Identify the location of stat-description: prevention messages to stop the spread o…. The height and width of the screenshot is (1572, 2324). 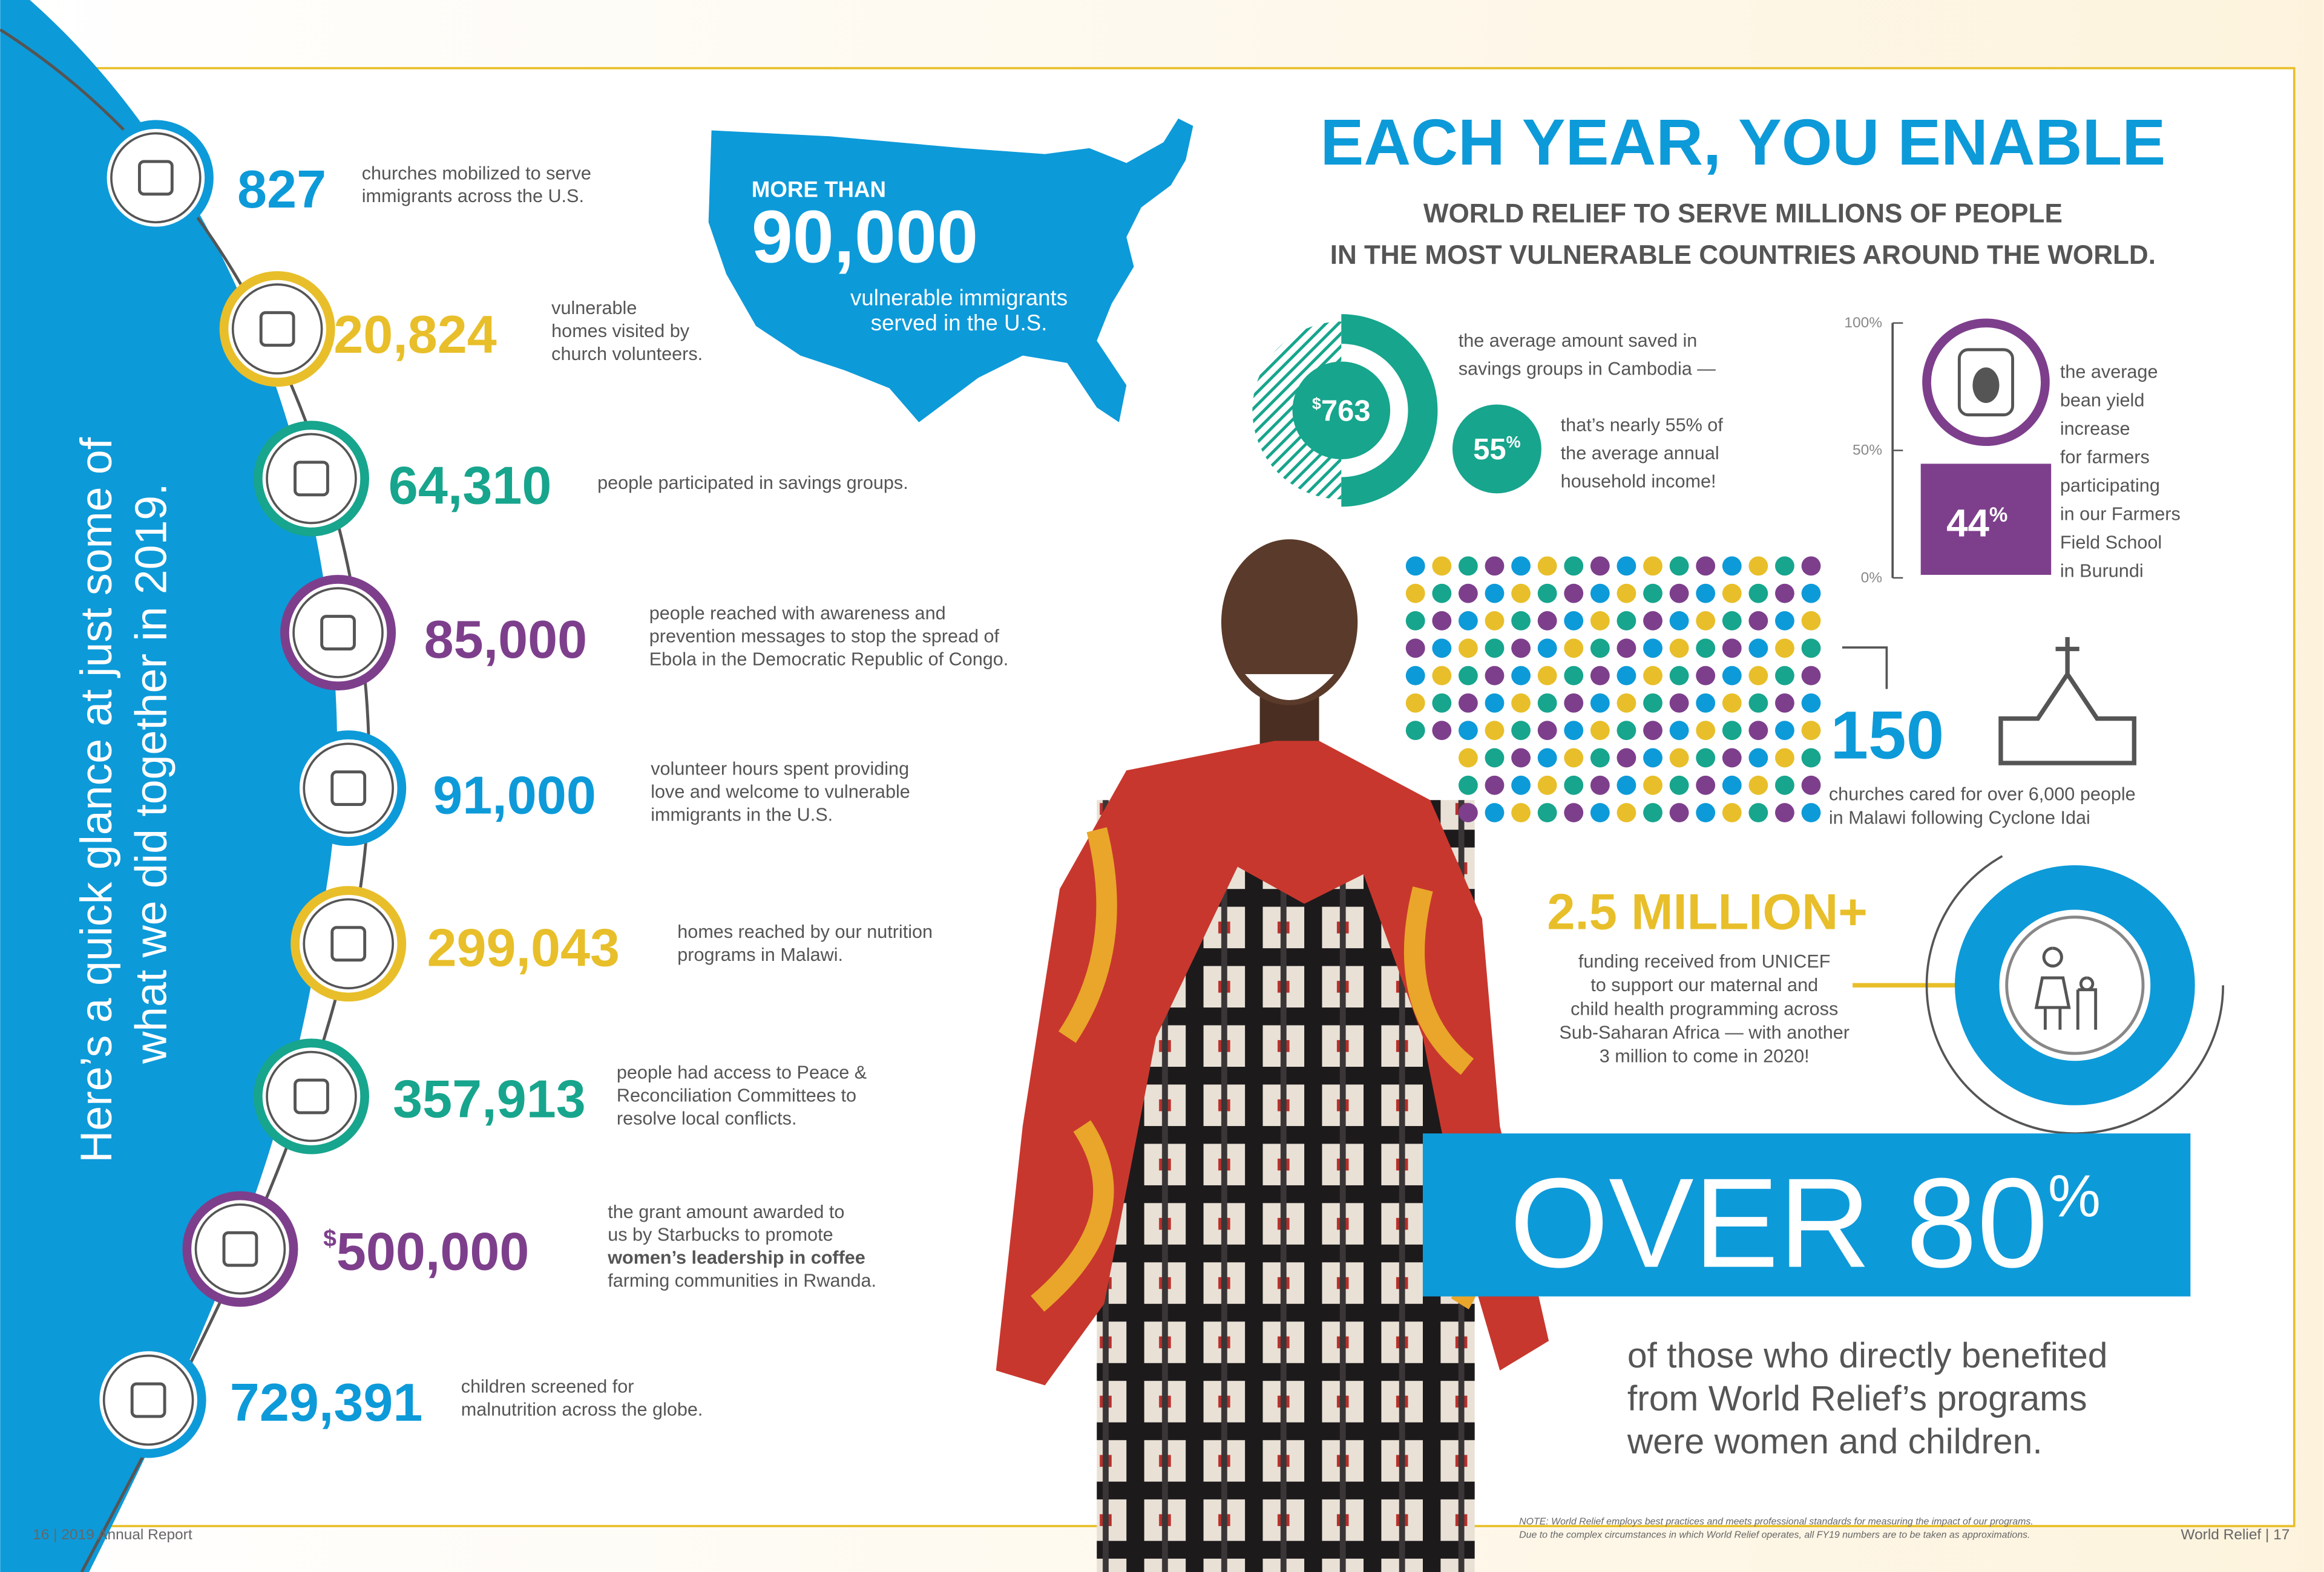
(824, 636).